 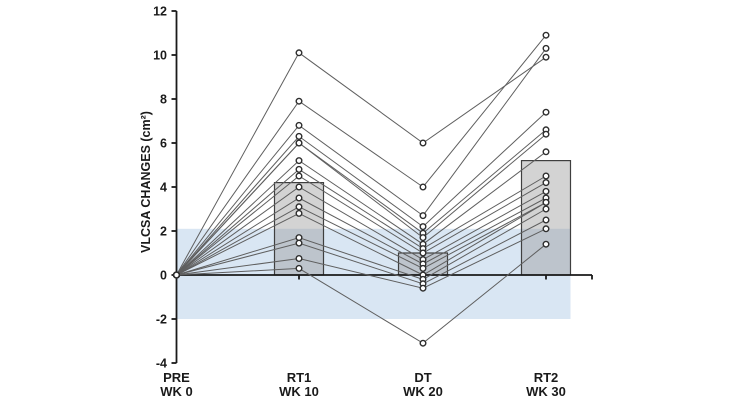 What do you see at coordinates (160, 55) in the screenshot?
I see `y-tick-label: 10` at bounding box center [160, 55].